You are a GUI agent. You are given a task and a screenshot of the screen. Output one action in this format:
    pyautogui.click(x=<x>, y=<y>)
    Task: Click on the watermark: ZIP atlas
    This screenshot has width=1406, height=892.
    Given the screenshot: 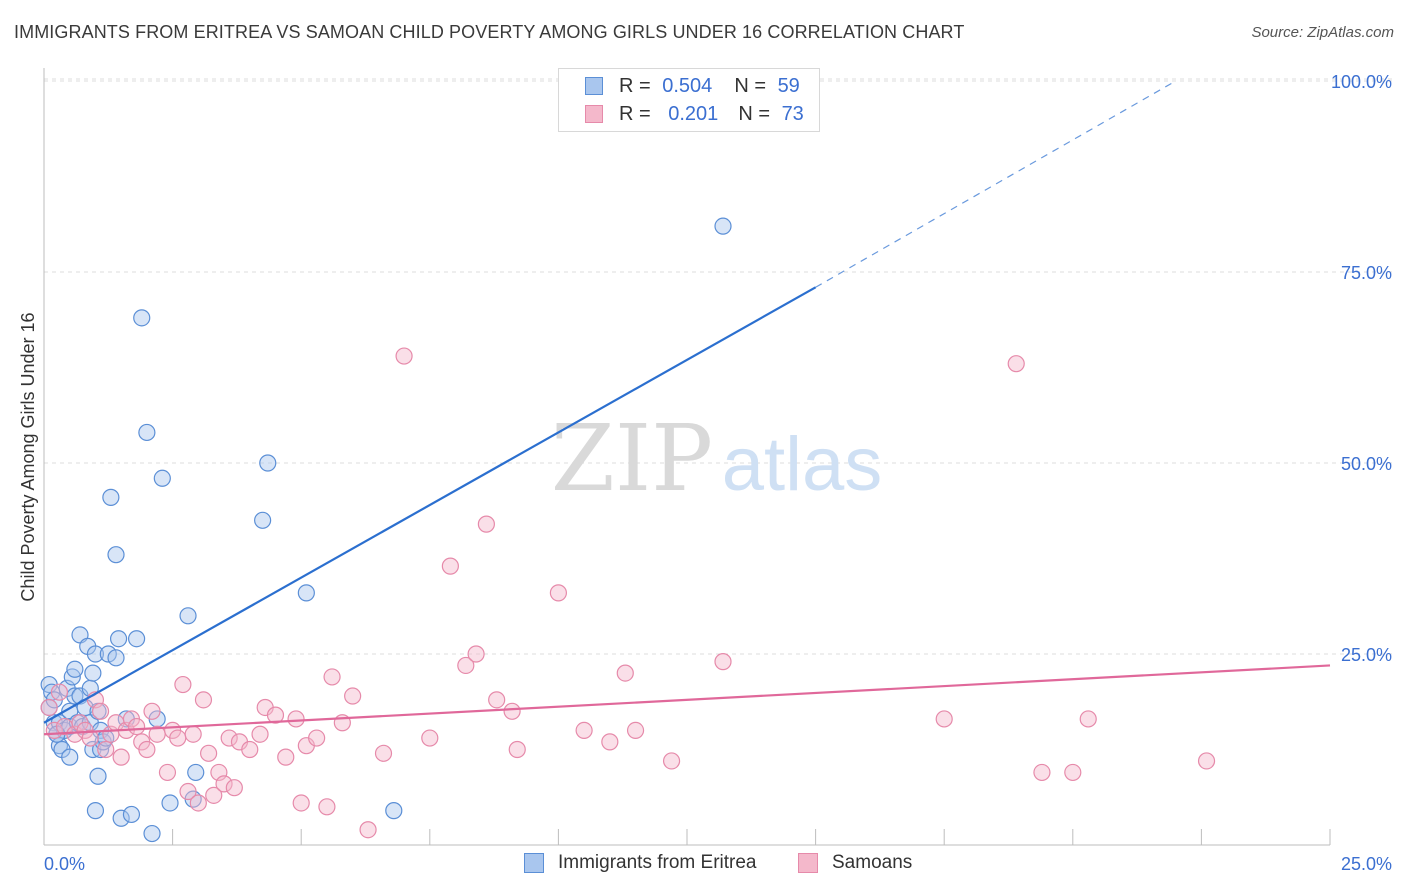 What is the action you would take?
    pyautogui.click(x=716, y=458)
    